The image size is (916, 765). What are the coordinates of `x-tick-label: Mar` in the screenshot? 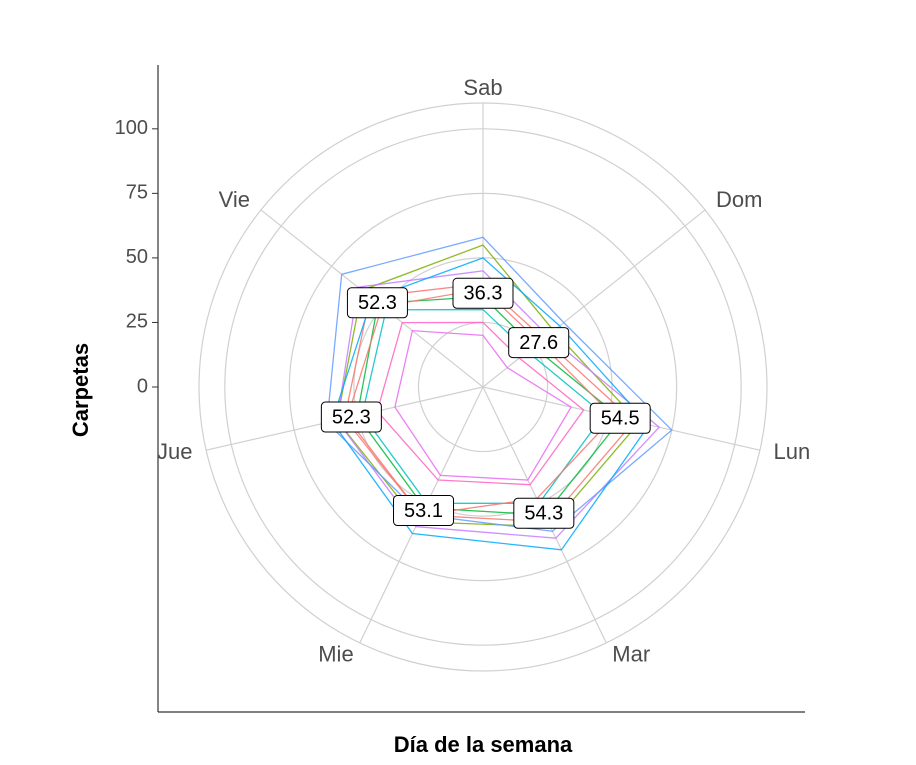 It's located at (631, 653).